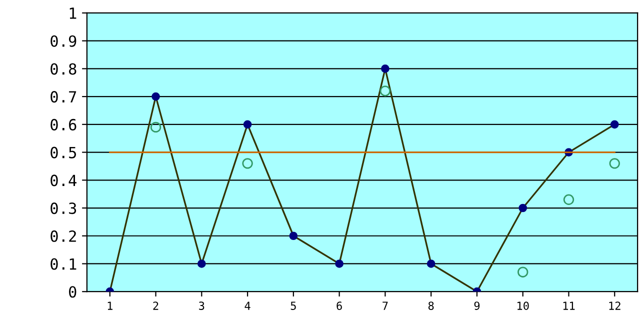 Image resolution: width=644 pixels, height=324 pixels. I want to click on y-tick-label: 0.8, so click(63, 69).